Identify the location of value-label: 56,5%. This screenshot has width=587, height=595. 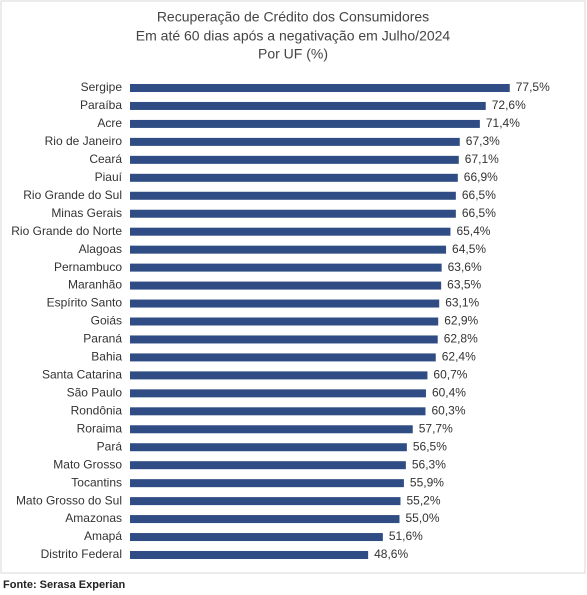
(430, 446).